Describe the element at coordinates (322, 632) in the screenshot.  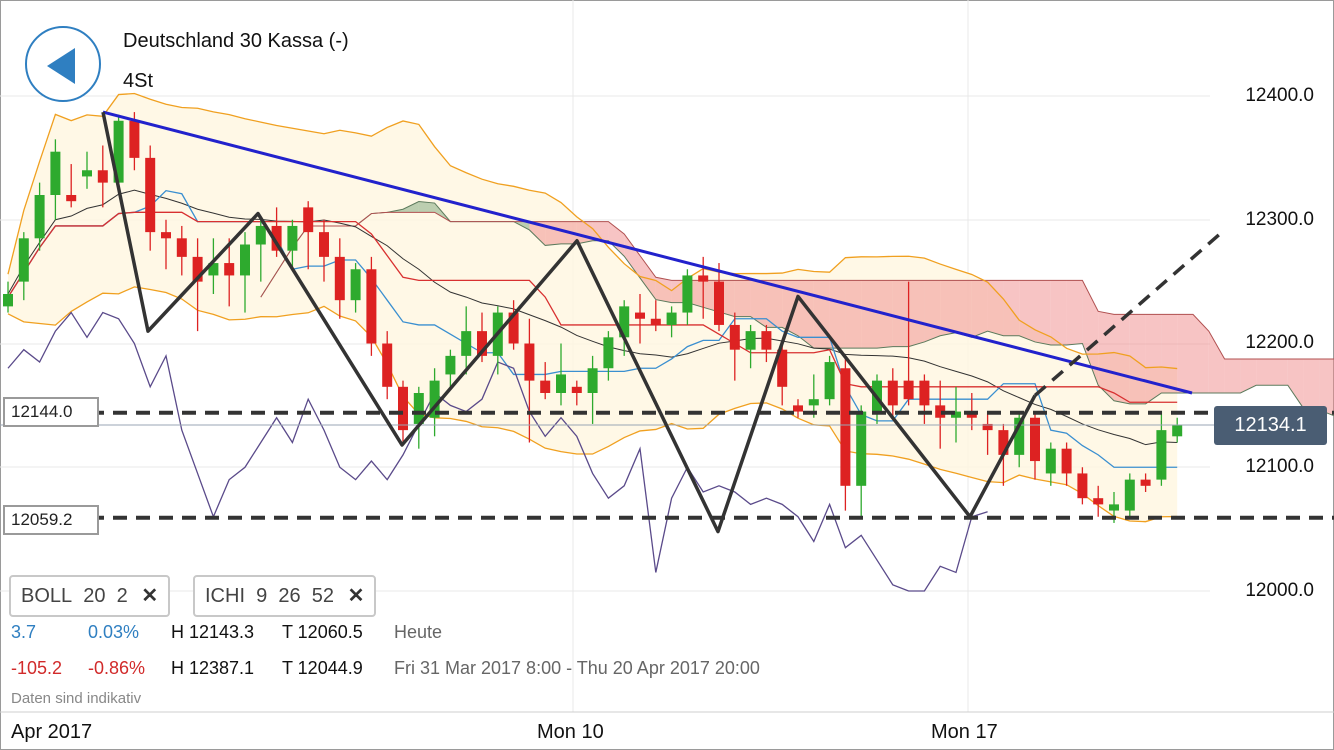
I see `today-low: T 12060.5` at that location.